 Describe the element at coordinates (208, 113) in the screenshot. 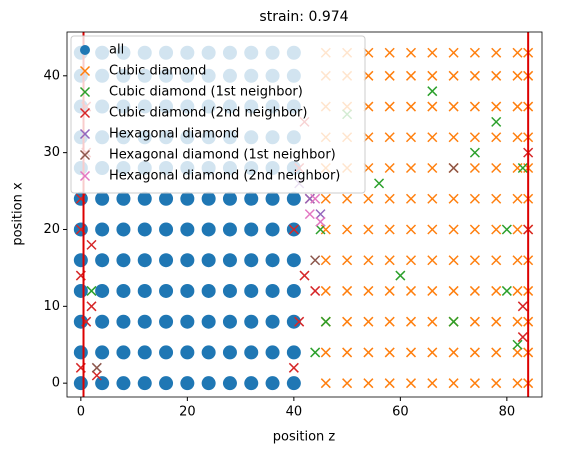

I see `legend-label: Cubic diamond (2nd neighbor)` at that location.